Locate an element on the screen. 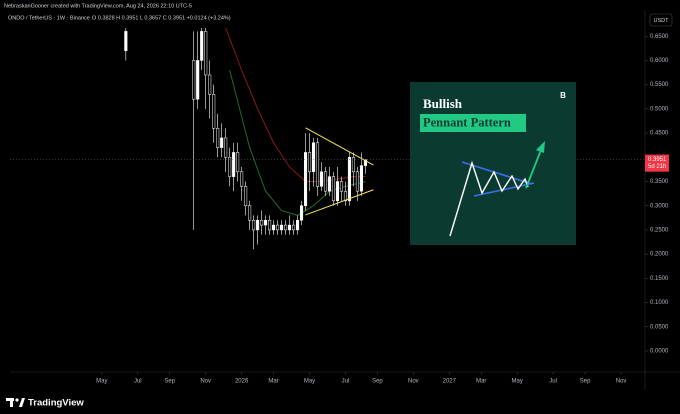  last-price-box is located at coordinates (657, 163).